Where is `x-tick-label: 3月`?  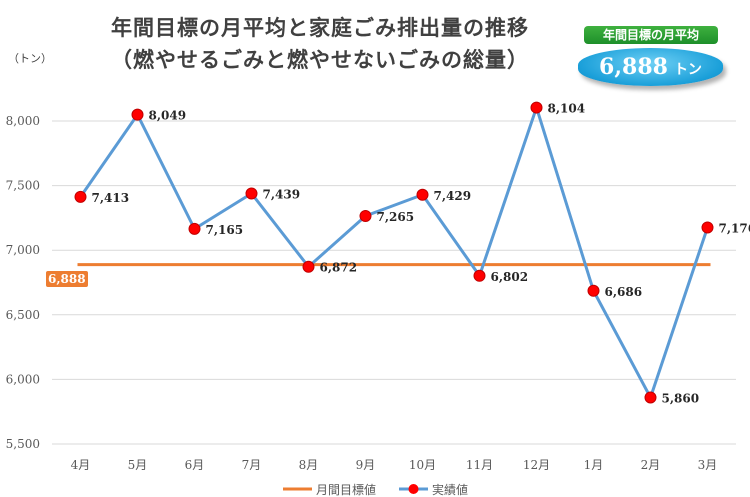
x-tick-label: 3月 is located at coordinates (708, 465).